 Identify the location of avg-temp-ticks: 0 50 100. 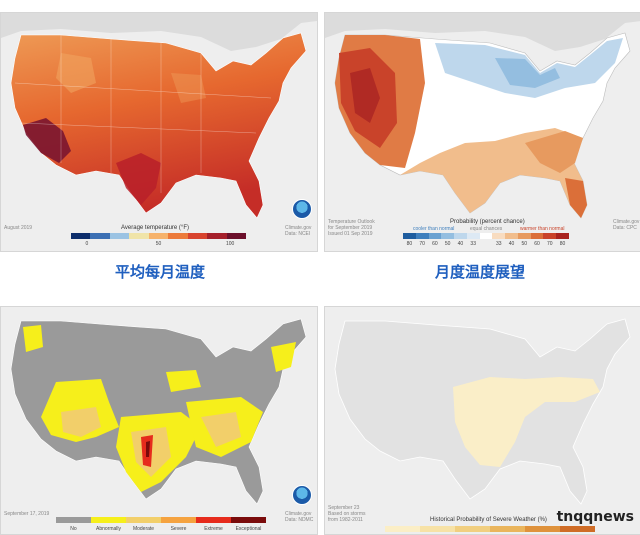
(158, 244).